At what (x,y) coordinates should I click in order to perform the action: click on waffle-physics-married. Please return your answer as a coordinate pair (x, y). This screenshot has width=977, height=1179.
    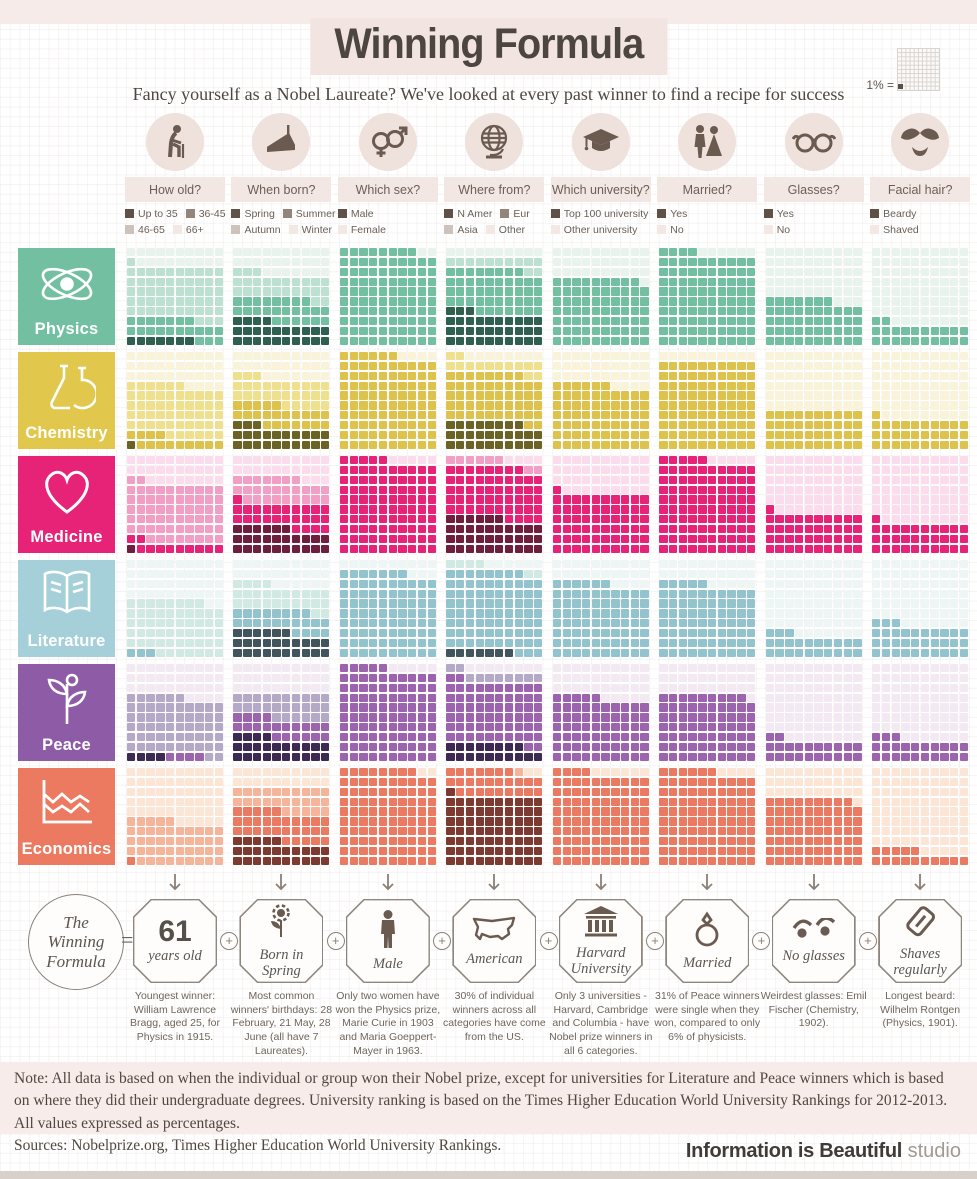
    Looking at the image, I should click on (707, 296).